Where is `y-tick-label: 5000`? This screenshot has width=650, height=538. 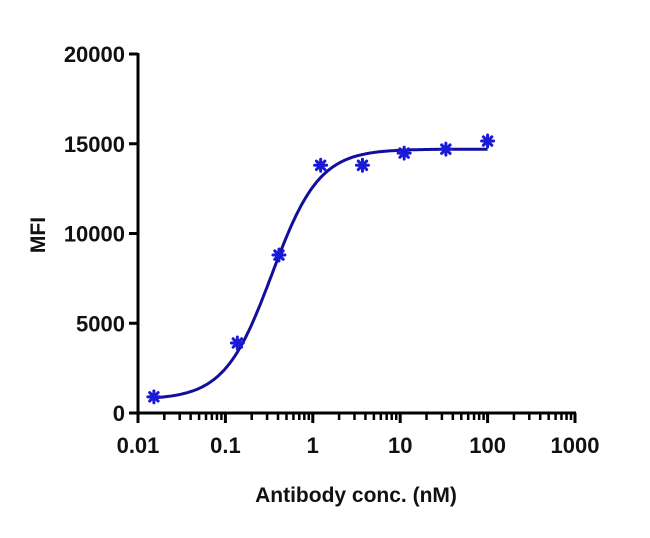
y-tick-label: 5000 is located at coordinates (100, 323).